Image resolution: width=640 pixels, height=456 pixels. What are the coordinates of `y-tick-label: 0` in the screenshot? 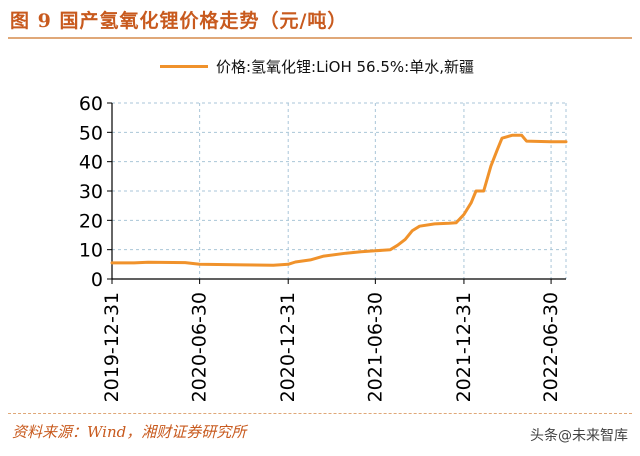 It's located at (97, 280).